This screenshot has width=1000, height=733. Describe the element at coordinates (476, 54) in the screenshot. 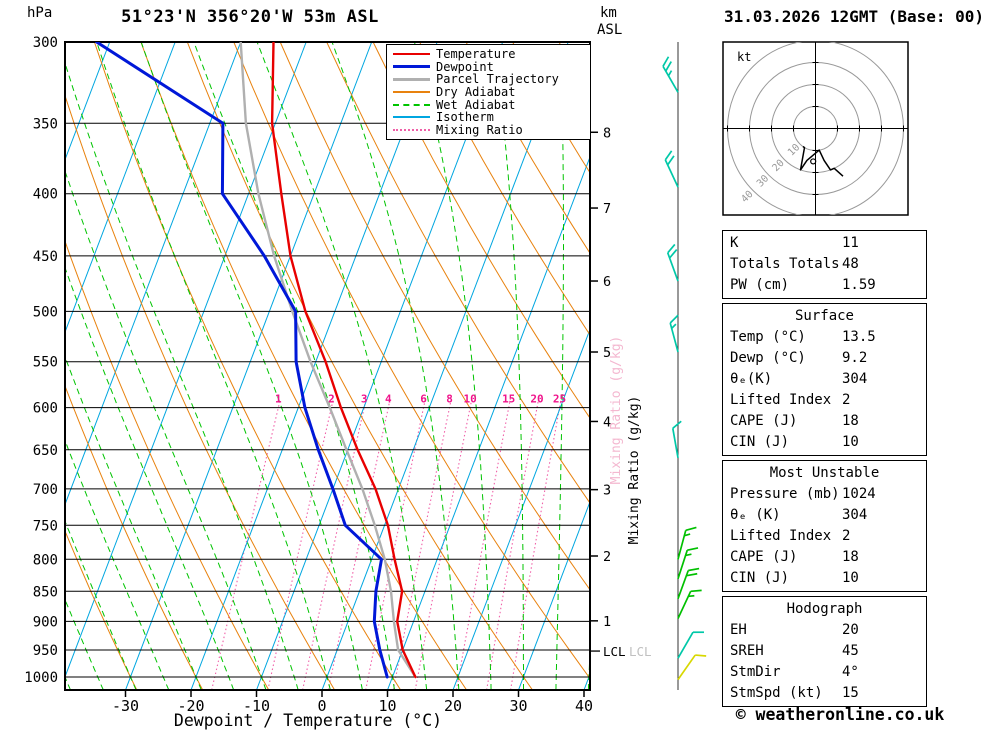

I see `legend-label: Temperature` at that location.